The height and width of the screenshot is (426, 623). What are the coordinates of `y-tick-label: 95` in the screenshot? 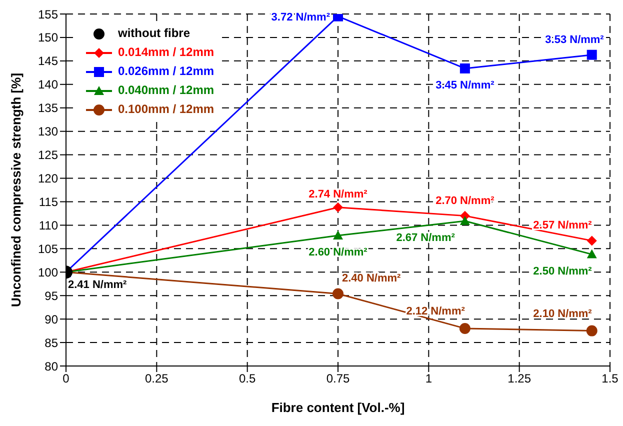 It's located at (51, 295).